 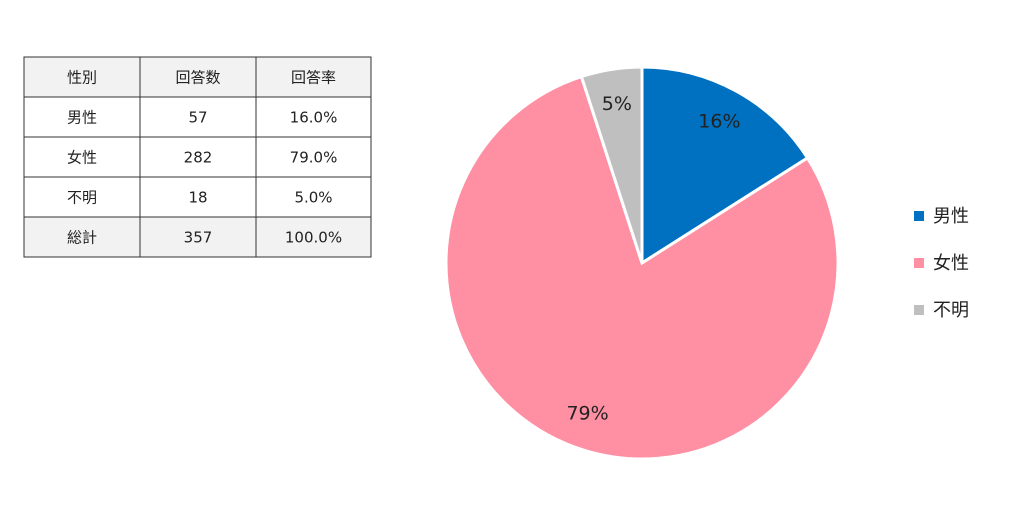 I want to click on table-header: 回答率, so click(x=313, y=78).